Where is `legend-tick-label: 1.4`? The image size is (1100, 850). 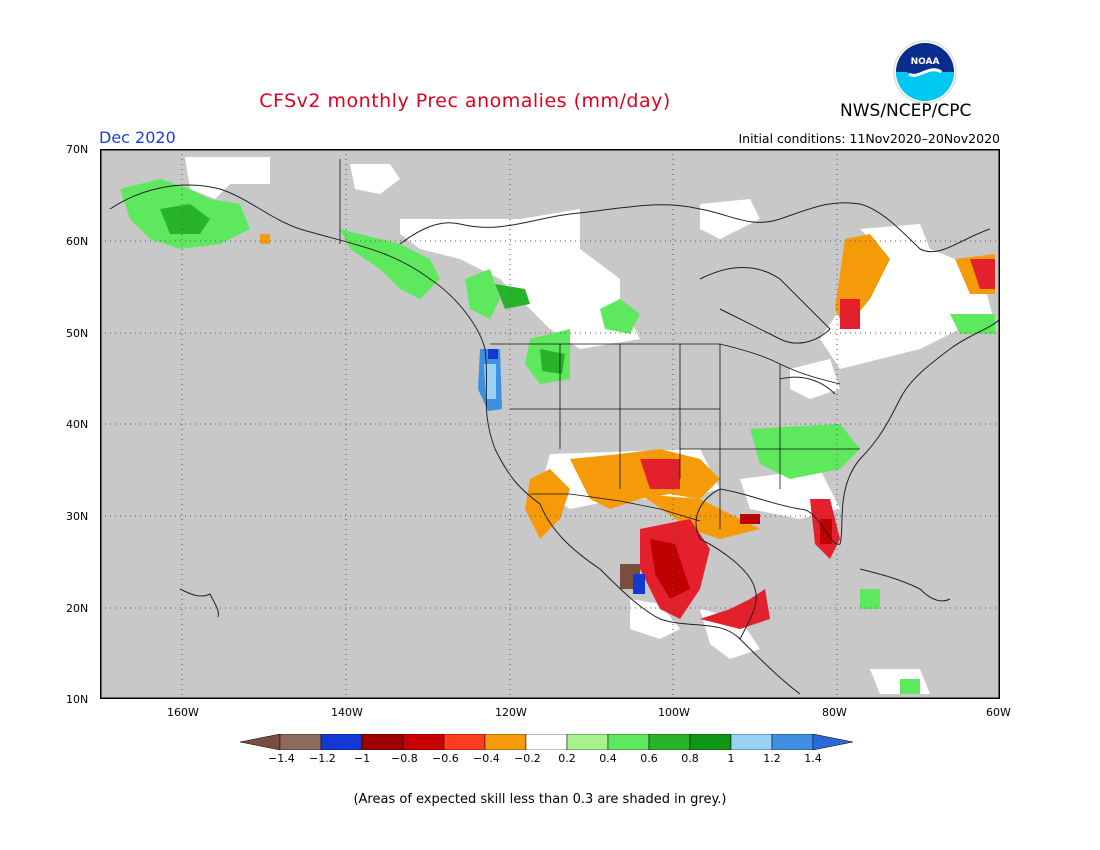
legend-tick-label: 1.4 is located at coordinates (813, 758).